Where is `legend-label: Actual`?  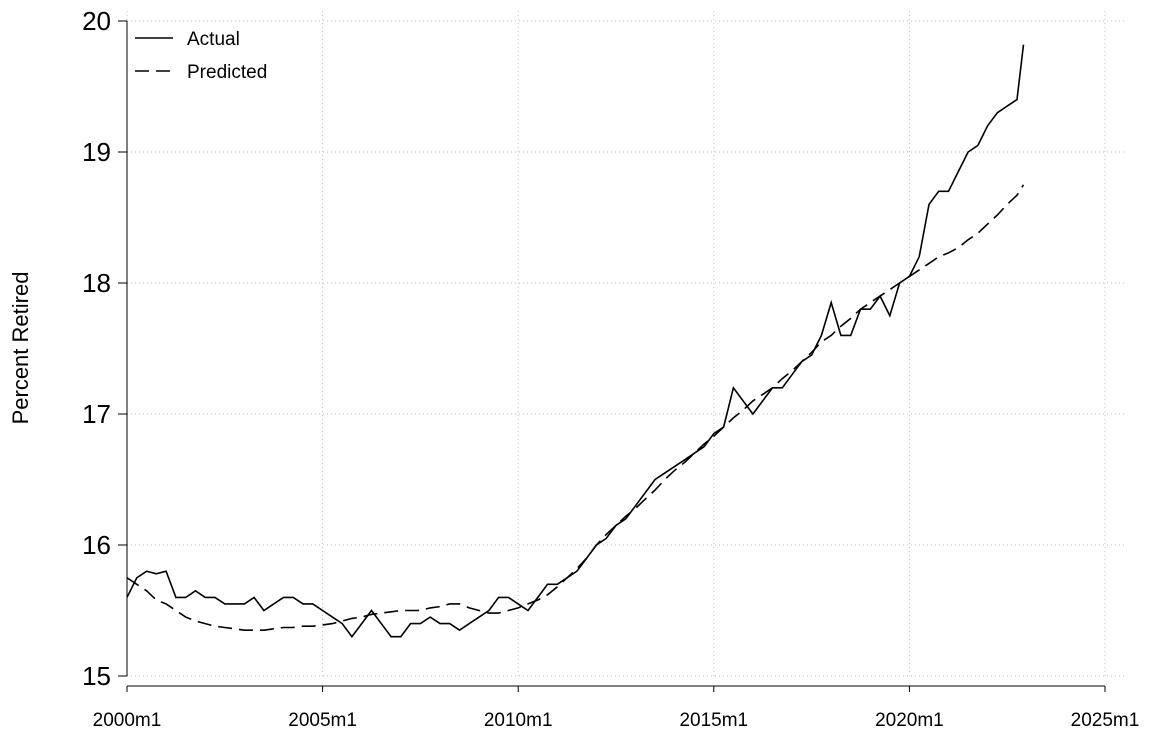
legend-label: Actual is located at coordinates (213, 39).